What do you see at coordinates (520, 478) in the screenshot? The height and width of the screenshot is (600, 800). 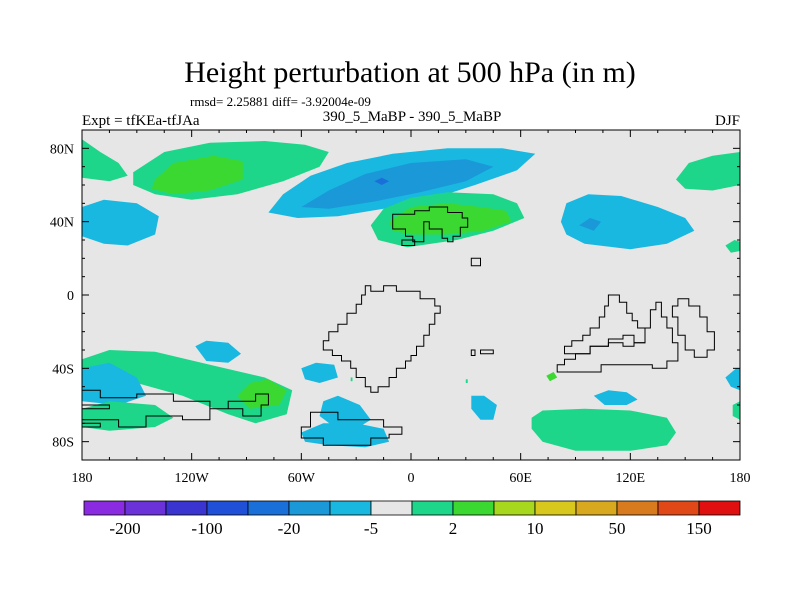 I see `x-tick-label: 60E` at bounding box center [520, 478].